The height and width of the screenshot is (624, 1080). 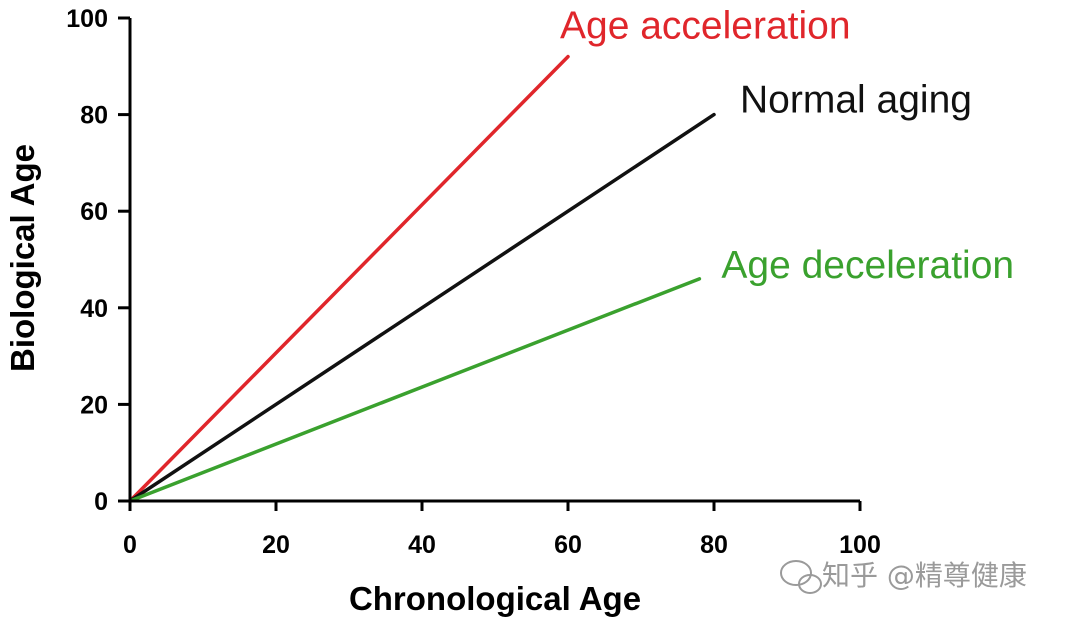 I want to click on series-label: Age acceleration, so click(x=705, y=26).